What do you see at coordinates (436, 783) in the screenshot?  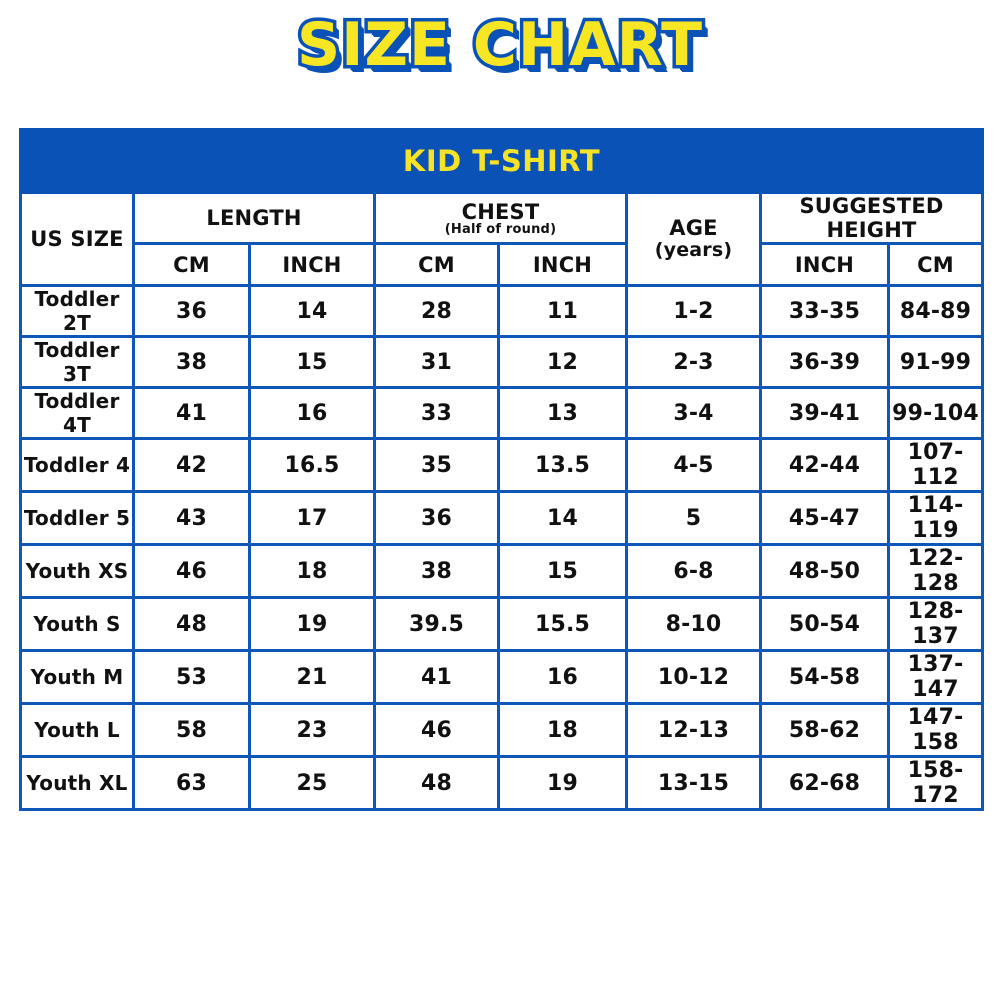 I see `cell-chest-cm: 48` at bounding box center [436, 783].